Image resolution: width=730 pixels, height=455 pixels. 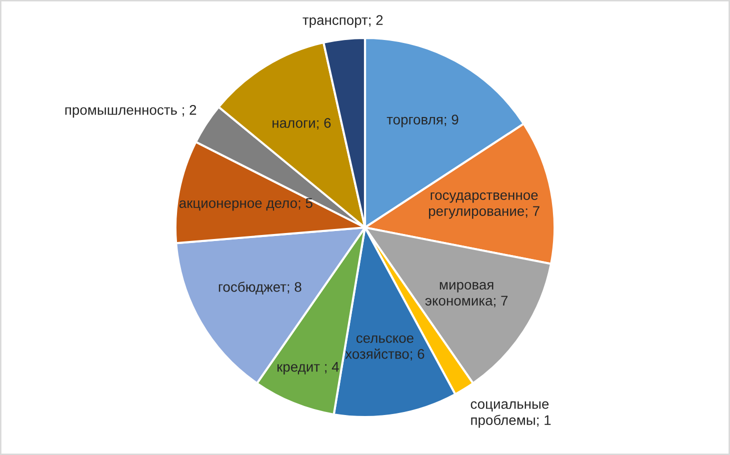 What do you see at coordinates (342, 21) in the screenshot?
I see `slice-label: транспорт; 2` at bounding box center [342, 21].